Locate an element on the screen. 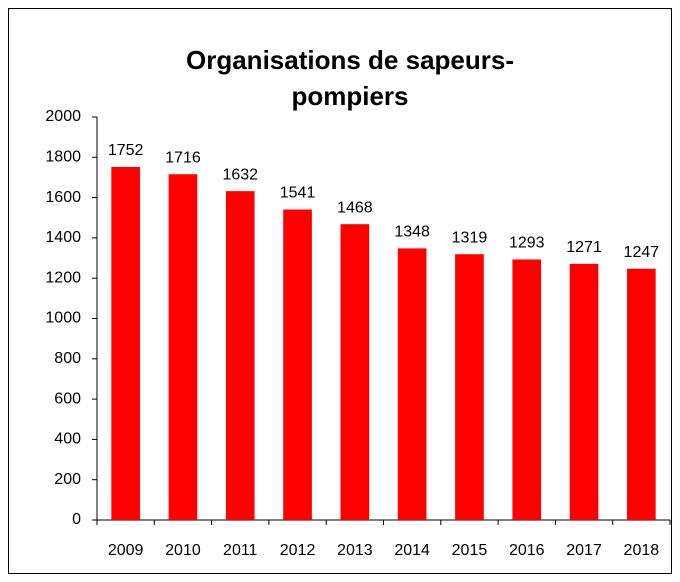  y-tick-label: 1400 is located at coordinates (63, 237).